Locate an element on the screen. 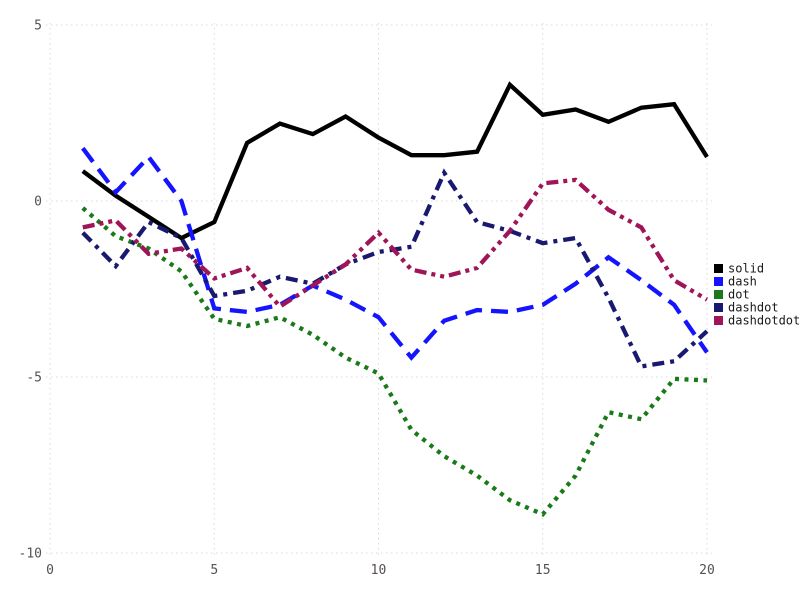  legend-label-dot: dot is located at coordinates (739, 295).